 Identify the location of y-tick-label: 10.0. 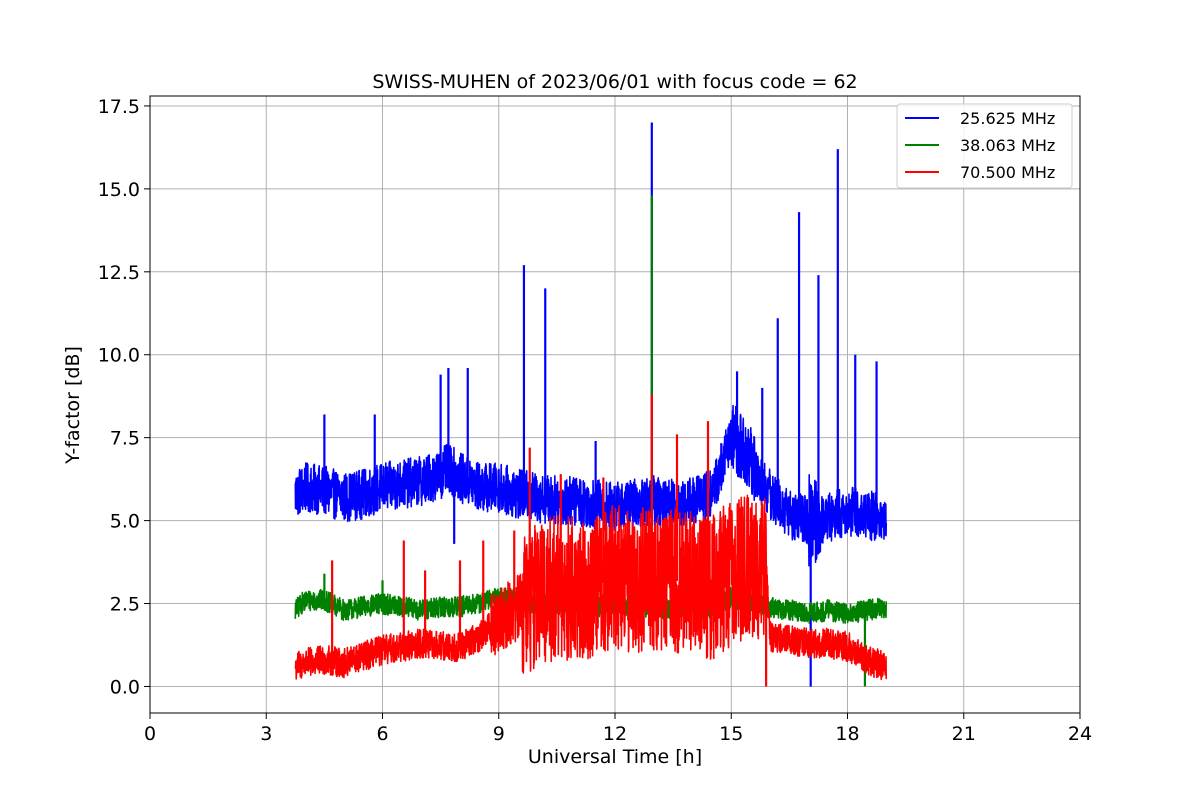
(119, 356).